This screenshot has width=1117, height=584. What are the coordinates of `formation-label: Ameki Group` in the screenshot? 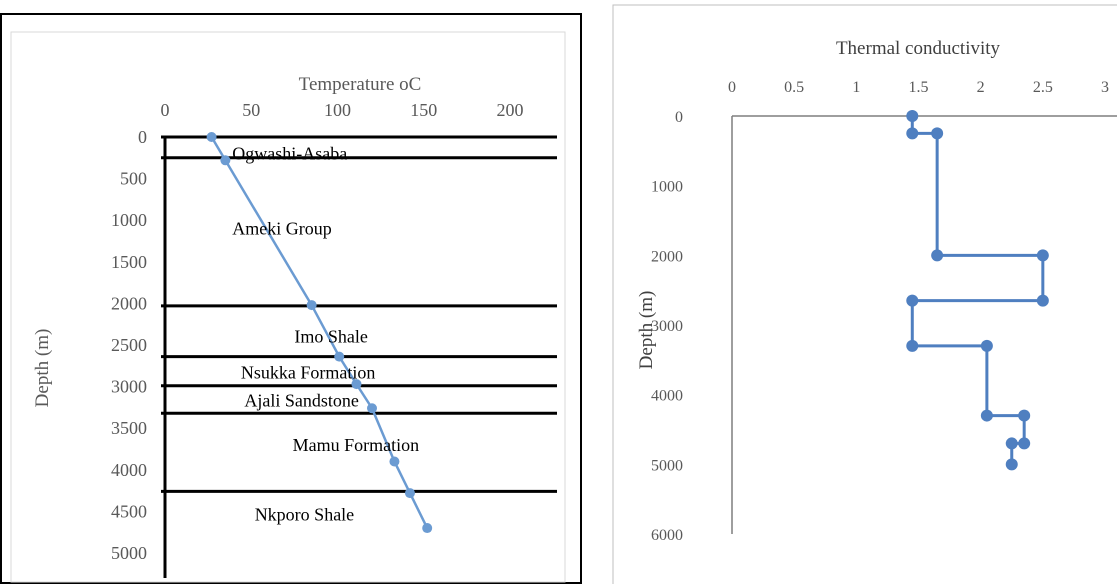 It's located at (281, 229).